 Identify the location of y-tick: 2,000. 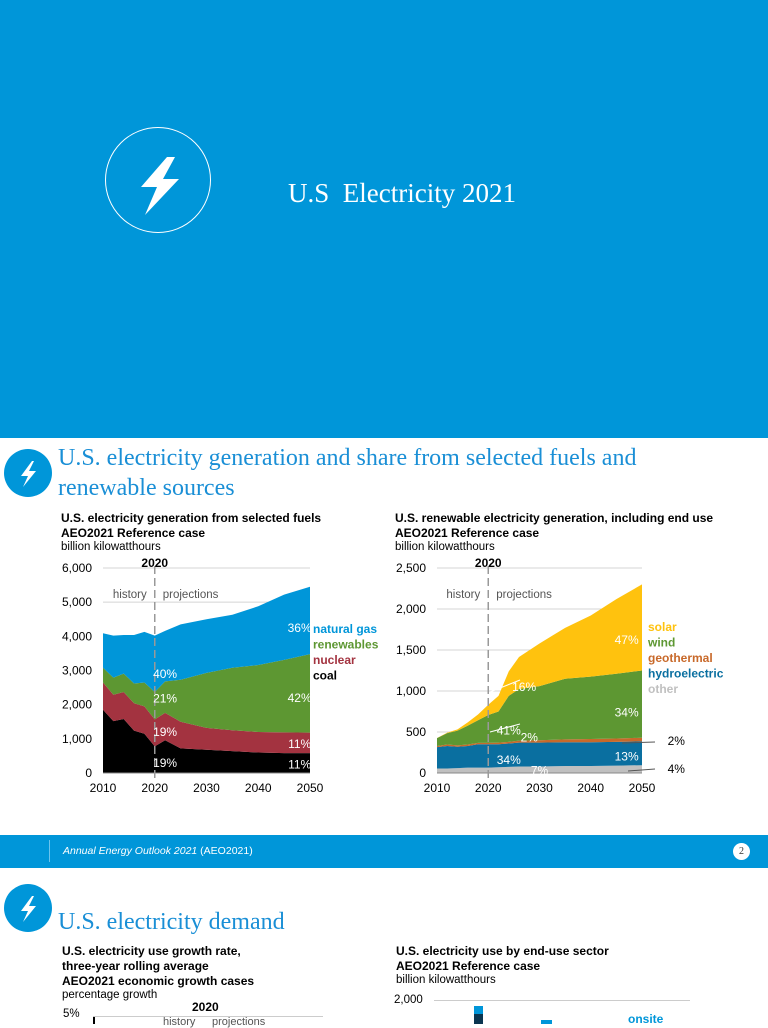
(408, 1000).